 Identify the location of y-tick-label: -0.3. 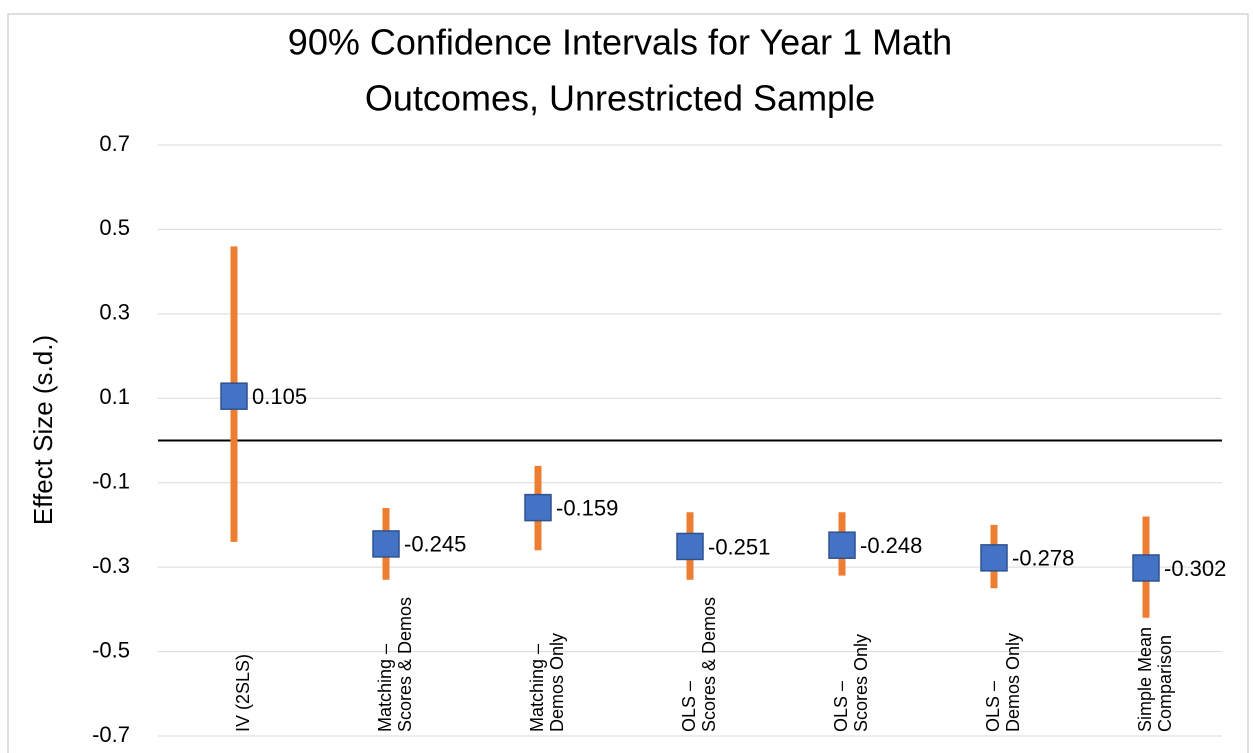
(111, 565).